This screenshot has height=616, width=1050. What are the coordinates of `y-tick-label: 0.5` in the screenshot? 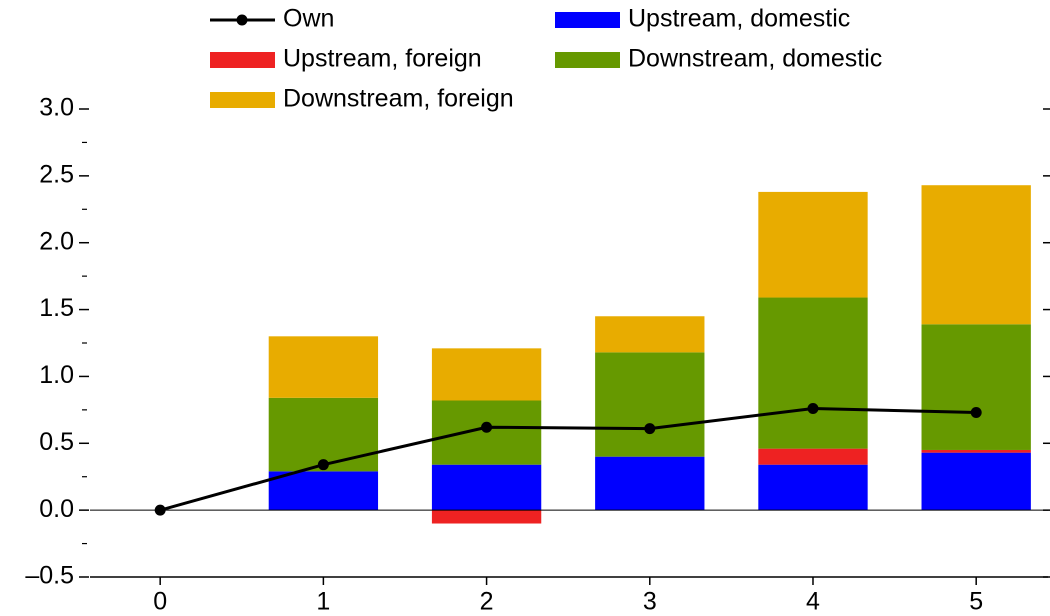 It's located at (56, 442).